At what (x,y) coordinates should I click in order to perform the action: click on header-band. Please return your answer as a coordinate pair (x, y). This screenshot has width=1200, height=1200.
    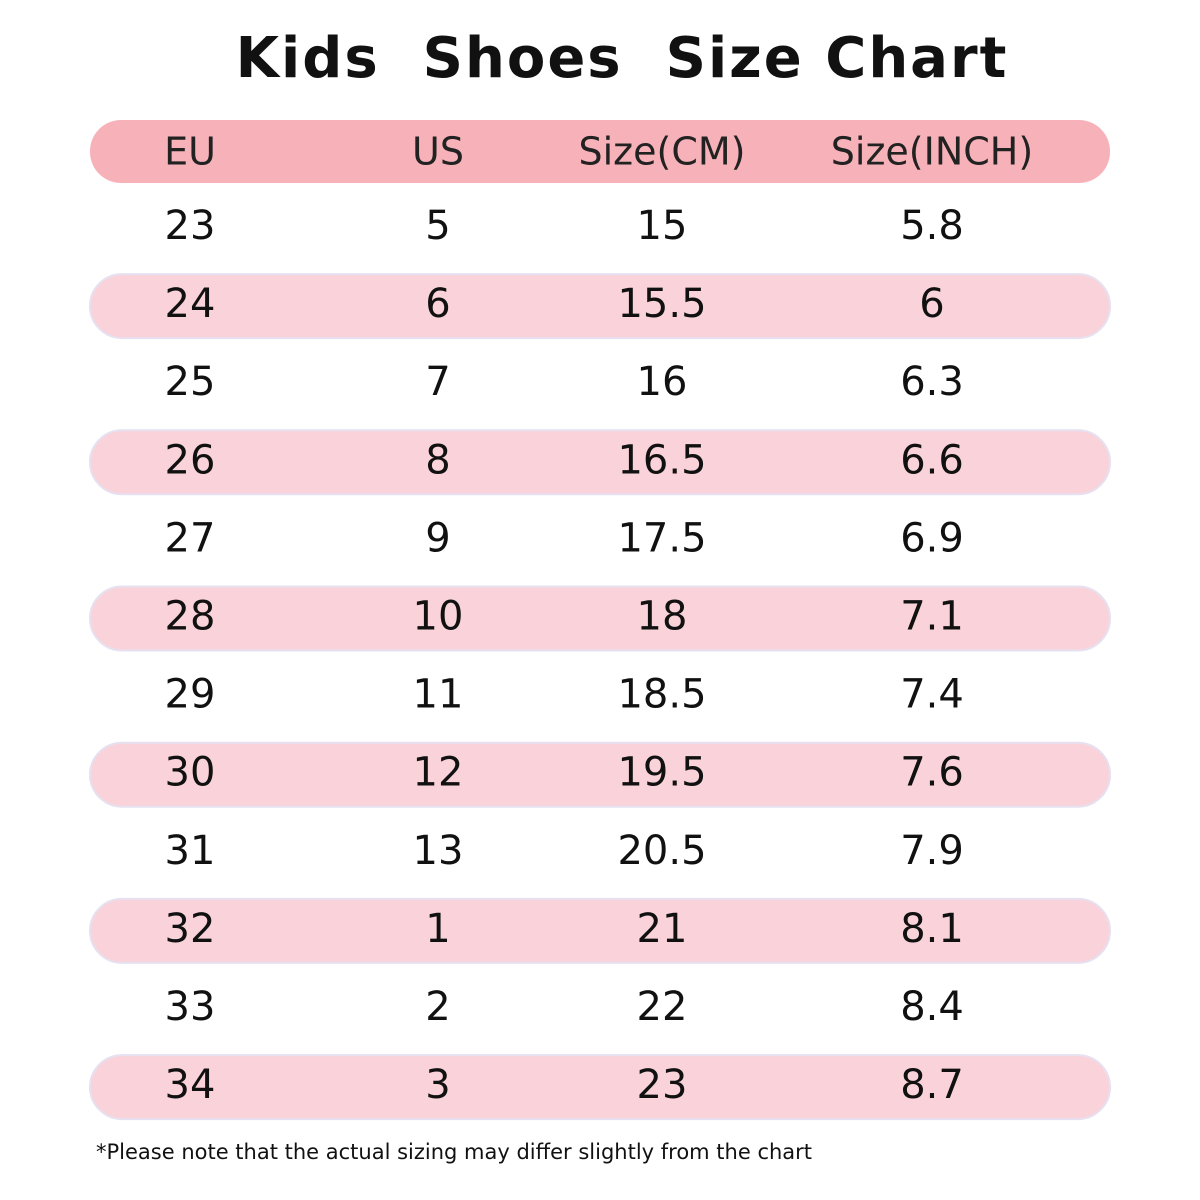
    Looking at the image, I should click on (600, 151).